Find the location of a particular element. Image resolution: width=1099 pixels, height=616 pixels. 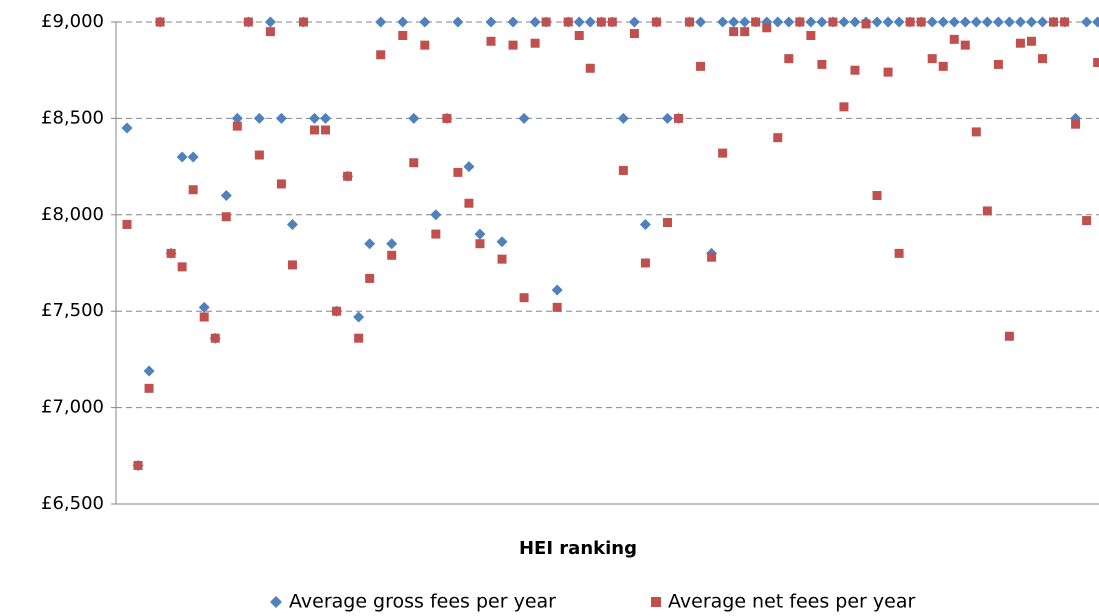

y-tick-label: £8,500 is located at coordinates (72, 117).